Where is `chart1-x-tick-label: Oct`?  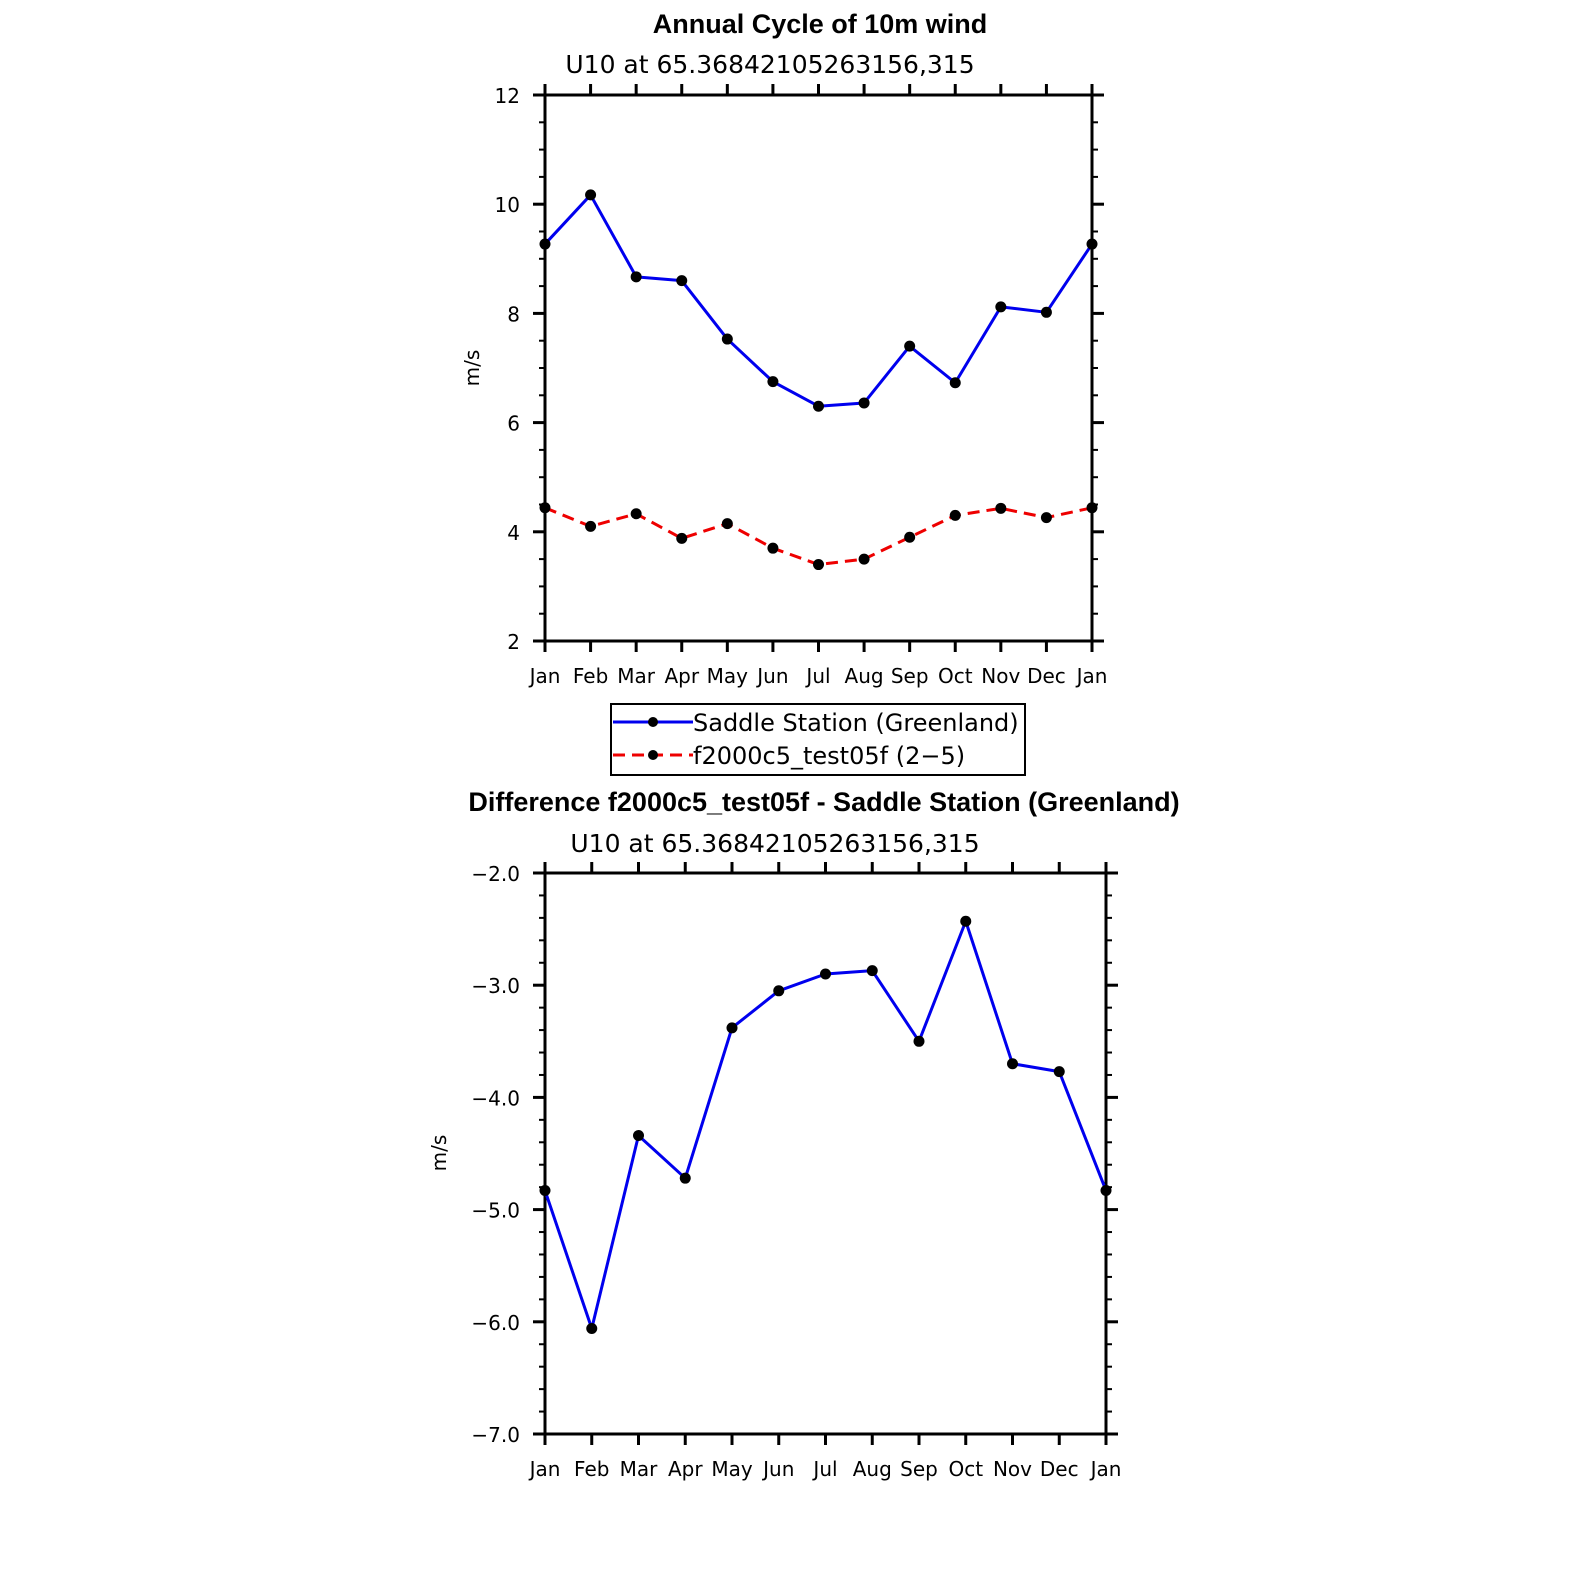
chart1-x-tick-label: Oct is located at coordinates (955, 676).